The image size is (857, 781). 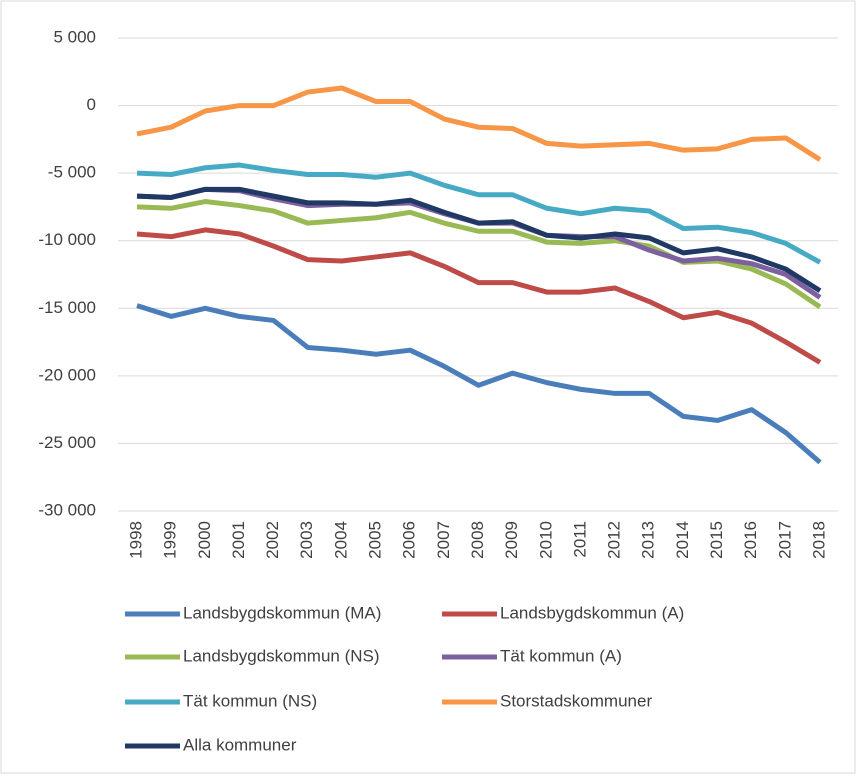 What do you see at coordinates (74, 36) in the screenshot?
I see `y-tick-label: 5 000` at bounding box center [74, 36].